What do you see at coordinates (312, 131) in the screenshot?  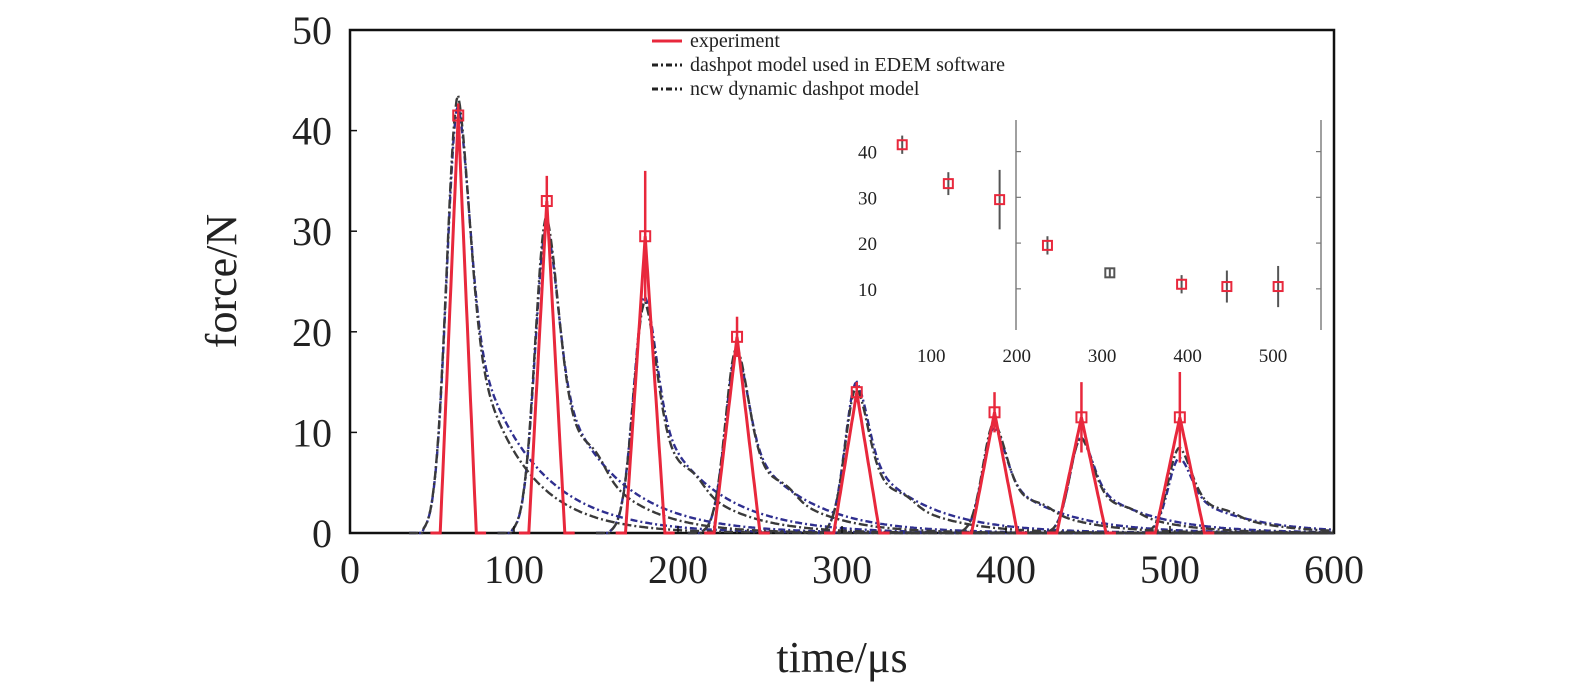 I see `y-tick-label: 40` at bounding box center [312, 131].